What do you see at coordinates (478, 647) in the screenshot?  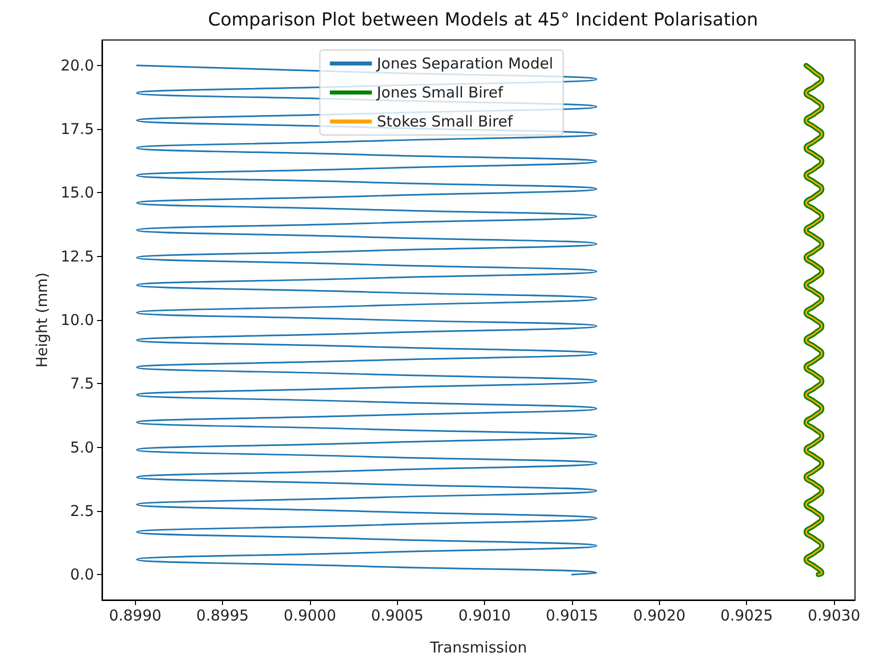 I see `x-axis-title: Transmission` at bounding box center [478, 647].